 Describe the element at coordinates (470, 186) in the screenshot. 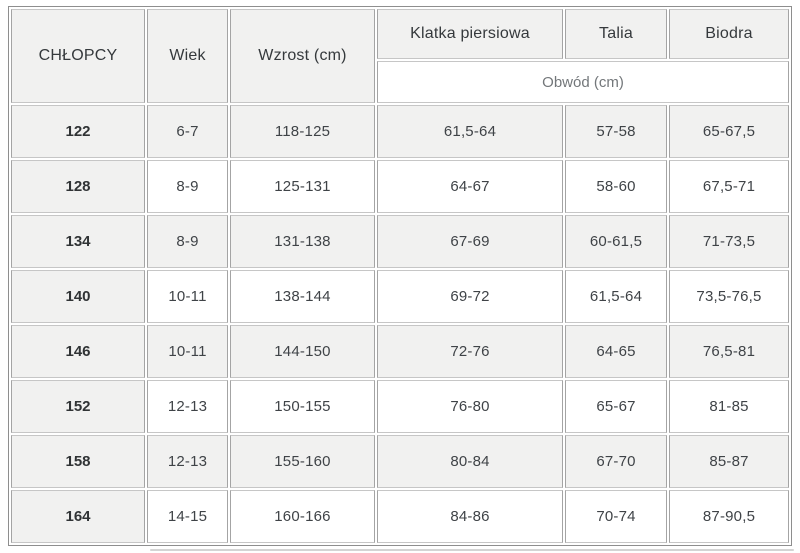

I see `chest-cell: 64-67` at that location.